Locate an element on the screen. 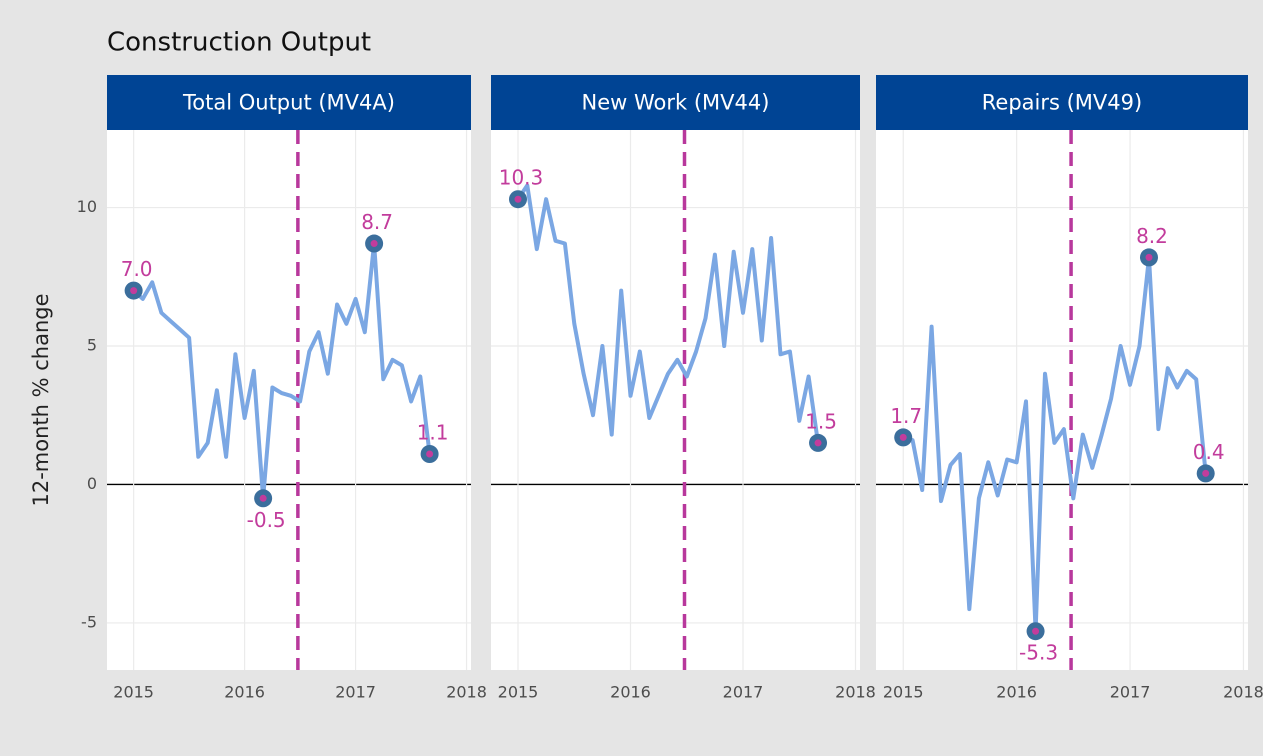 The height and width of the screenshot is (756, 1263). y-tick-label: 10 is located at coordinates (87, 206).